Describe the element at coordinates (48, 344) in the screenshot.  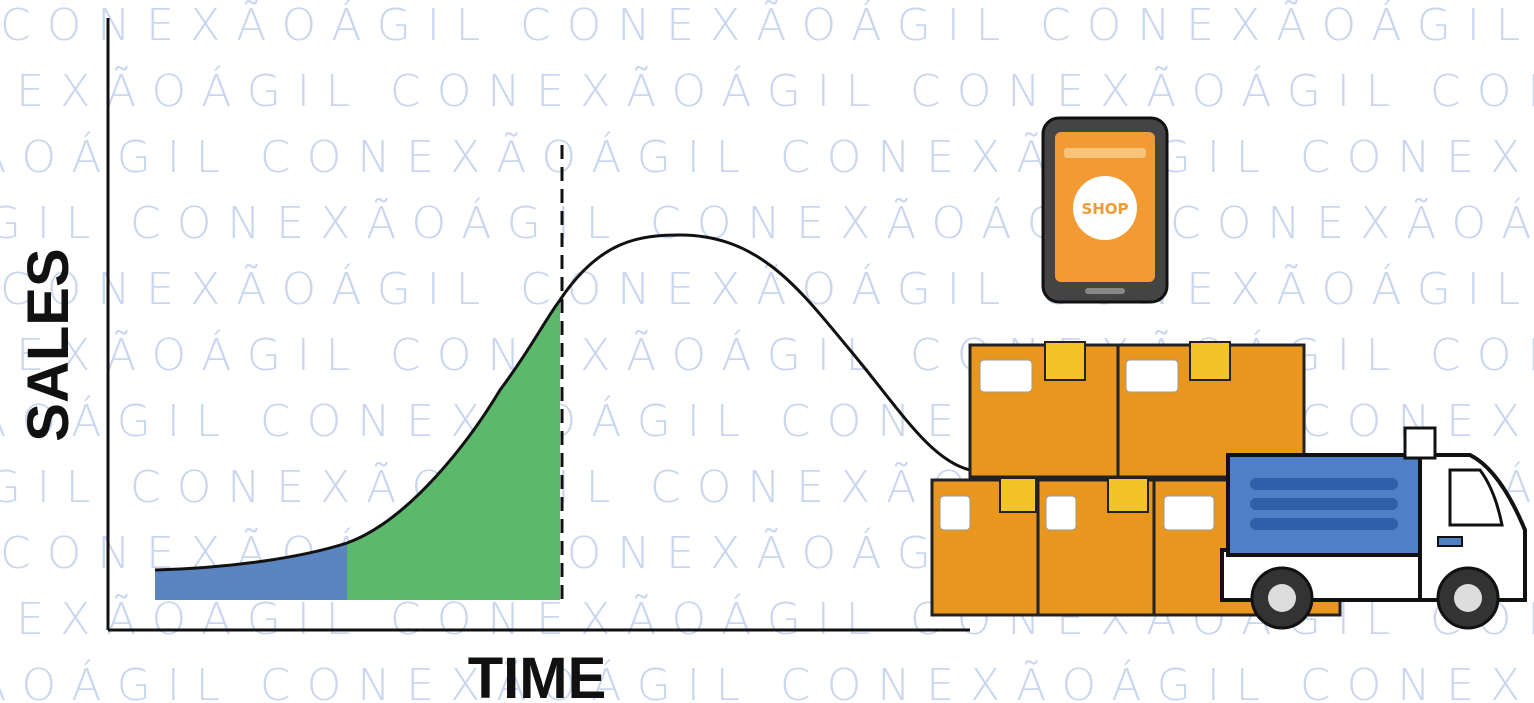
I see `y-axis-label: SALES` at that location.